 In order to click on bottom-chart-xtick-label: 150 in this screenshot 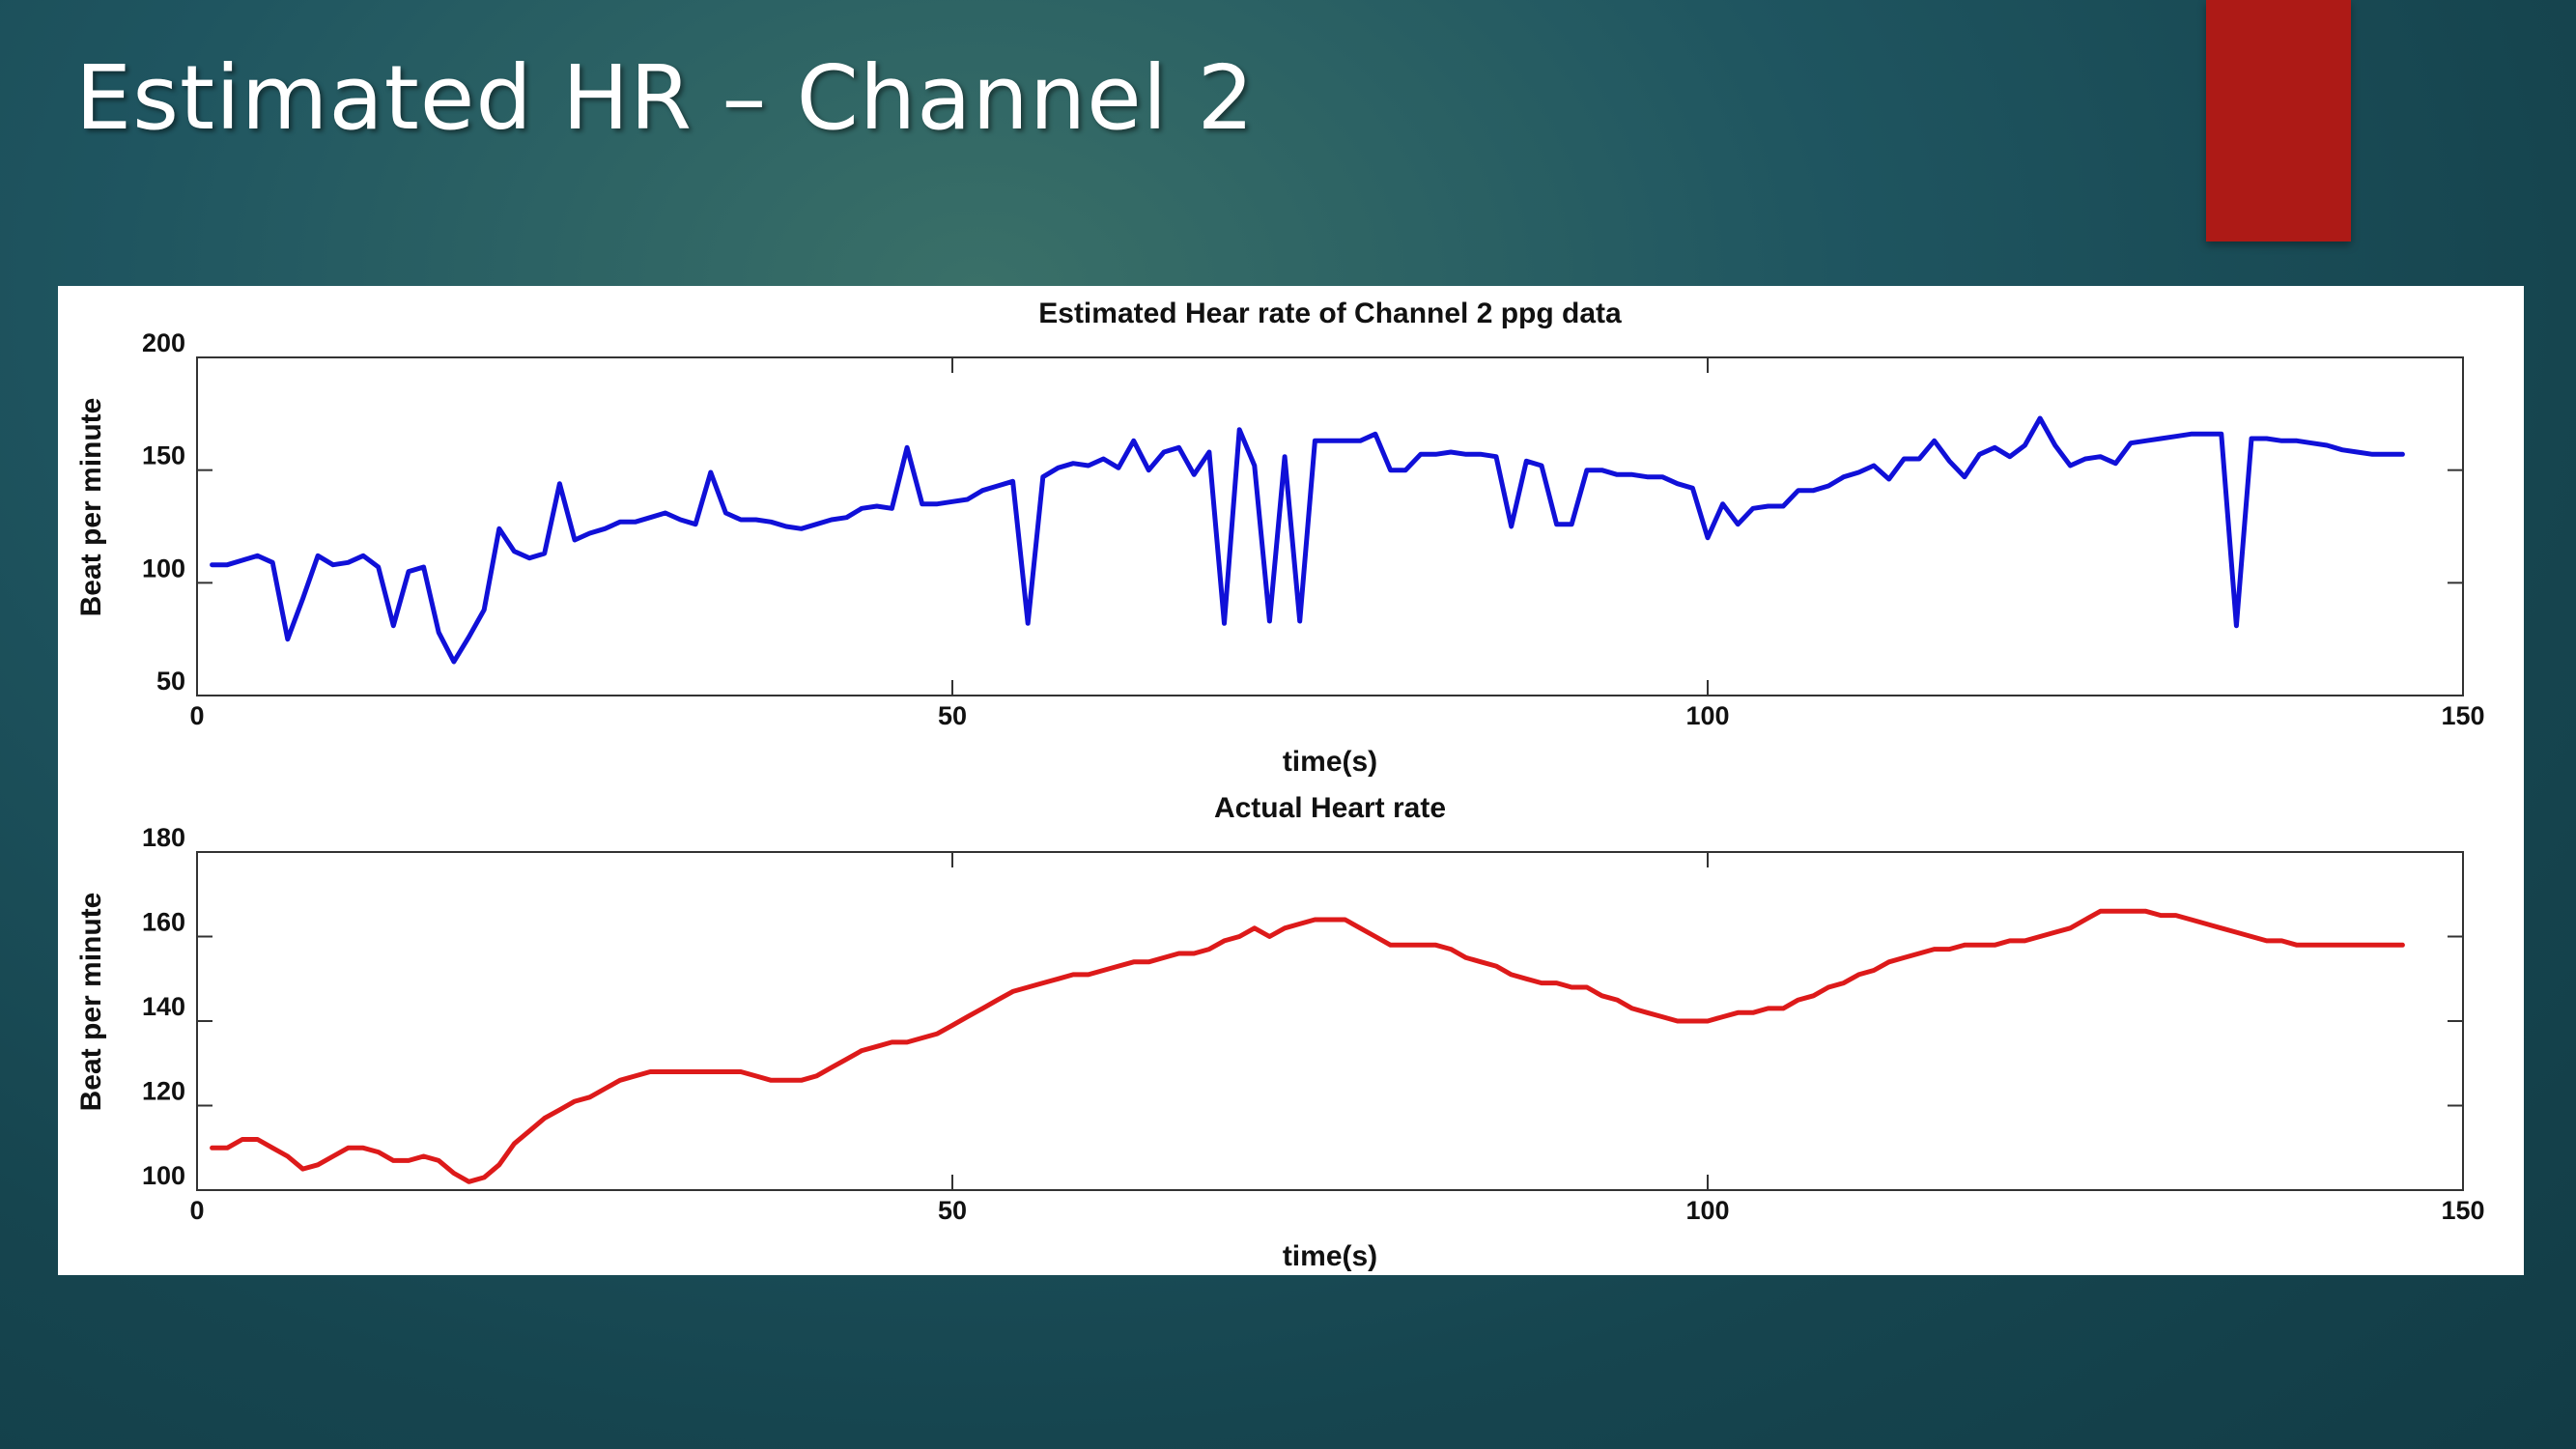, I will do `click(2462, 1210)`.